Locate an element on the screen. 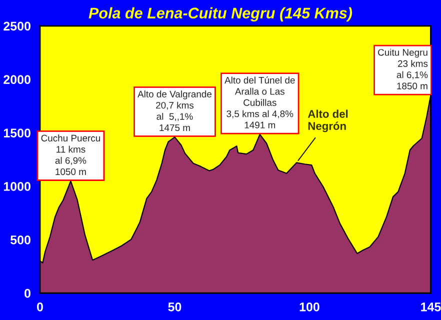 This screenshot has height=320, width=441. x-tick-label: 100 is located at coordinates (310, 307).